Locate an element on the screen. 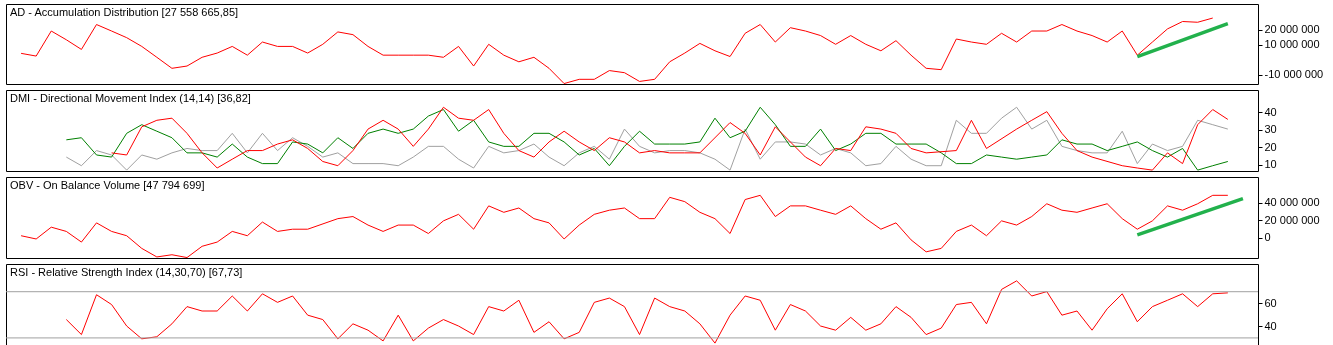 The width and height of the screenshot is (1333, 345). y-tick-label: 10 is located at coordinates (1270, 164).